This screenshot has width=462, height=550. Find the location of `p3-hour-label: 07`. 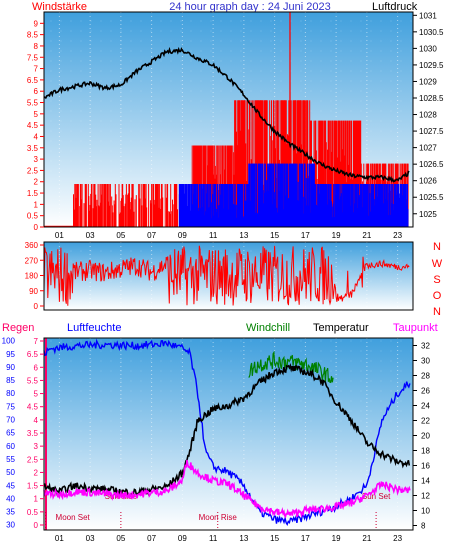

p3-hour-label: 07 is located at coordinates (151, 538).